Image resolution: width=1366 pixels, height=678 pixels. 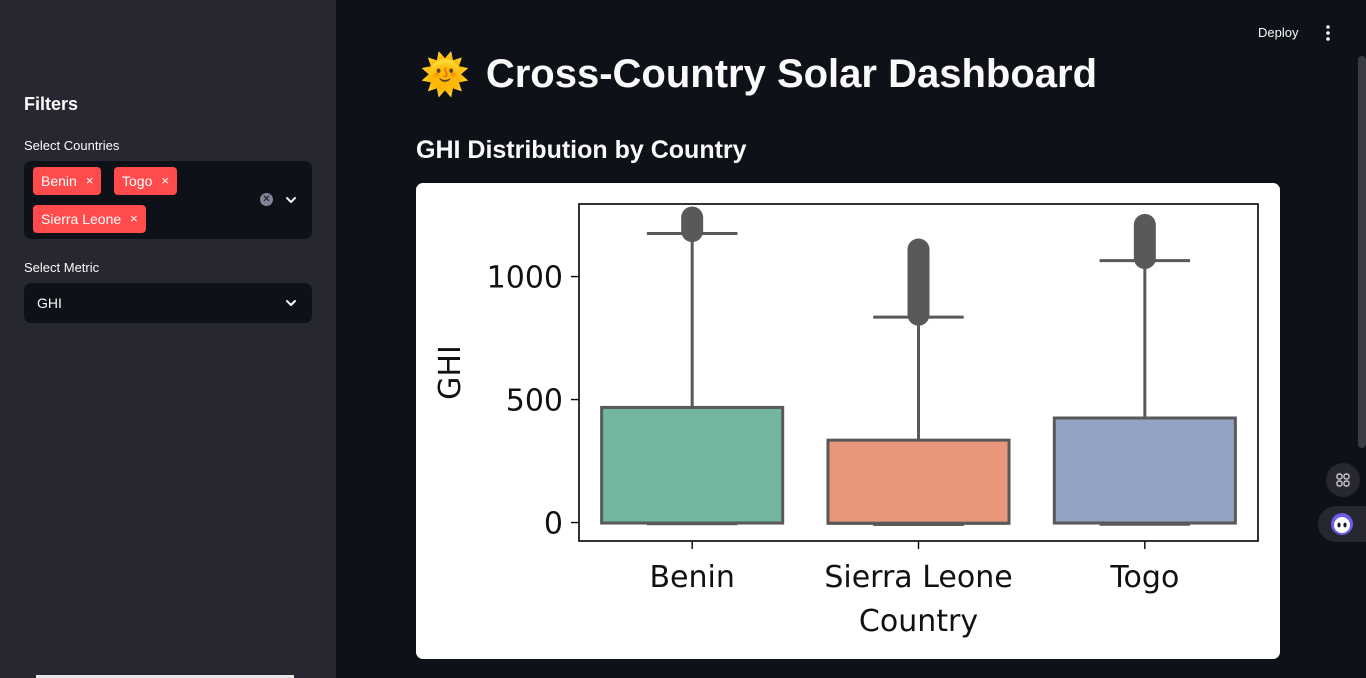 I want to click on sun-icon: 🌞, so click(x=445, y=74).